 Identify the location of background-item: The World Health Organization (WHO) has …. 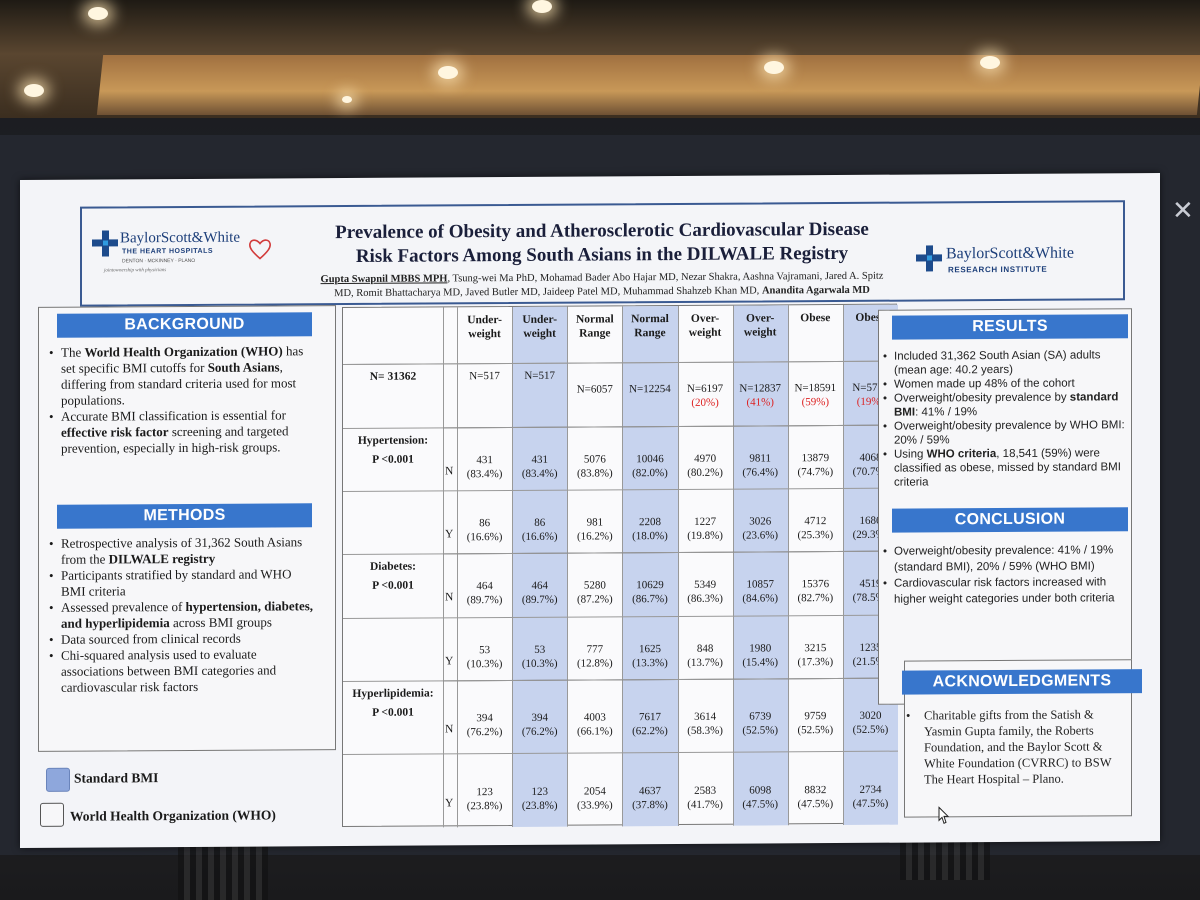
(177, 376).